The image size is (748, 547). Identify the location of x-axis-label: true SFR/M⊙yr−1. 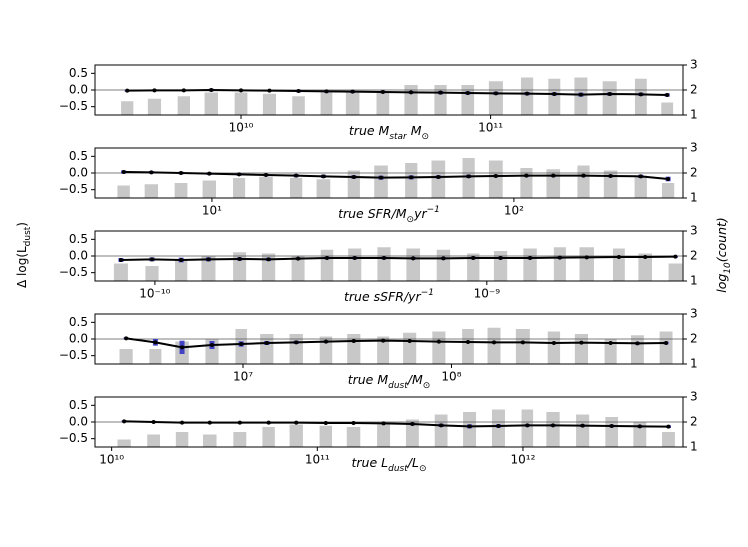
(389, 215).